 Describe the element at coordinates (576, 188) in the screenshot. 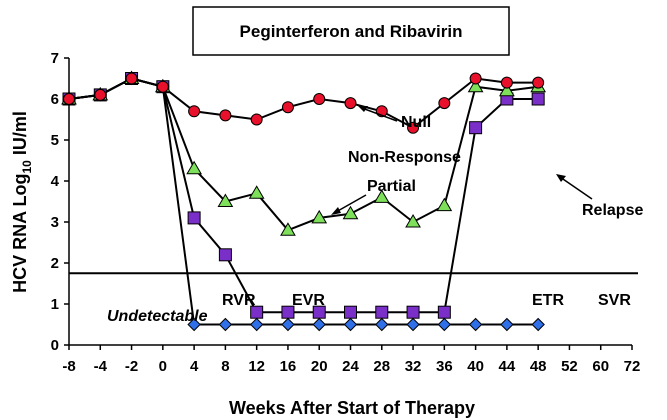

I see `relapse-arrow` at that location.